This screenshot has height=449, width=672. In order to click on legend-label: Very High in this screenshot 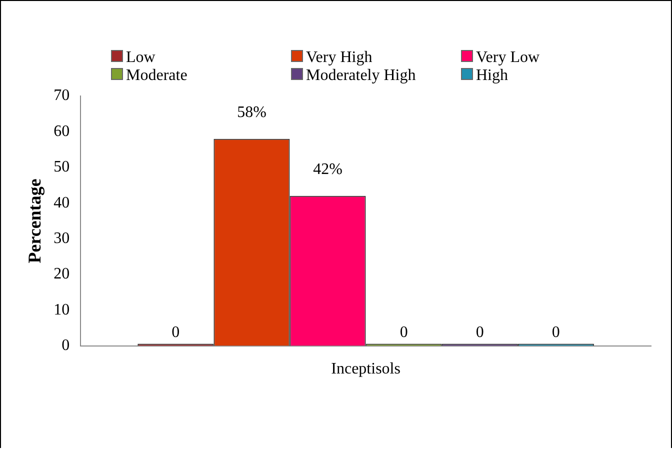, I will do `click(339, 58)`.